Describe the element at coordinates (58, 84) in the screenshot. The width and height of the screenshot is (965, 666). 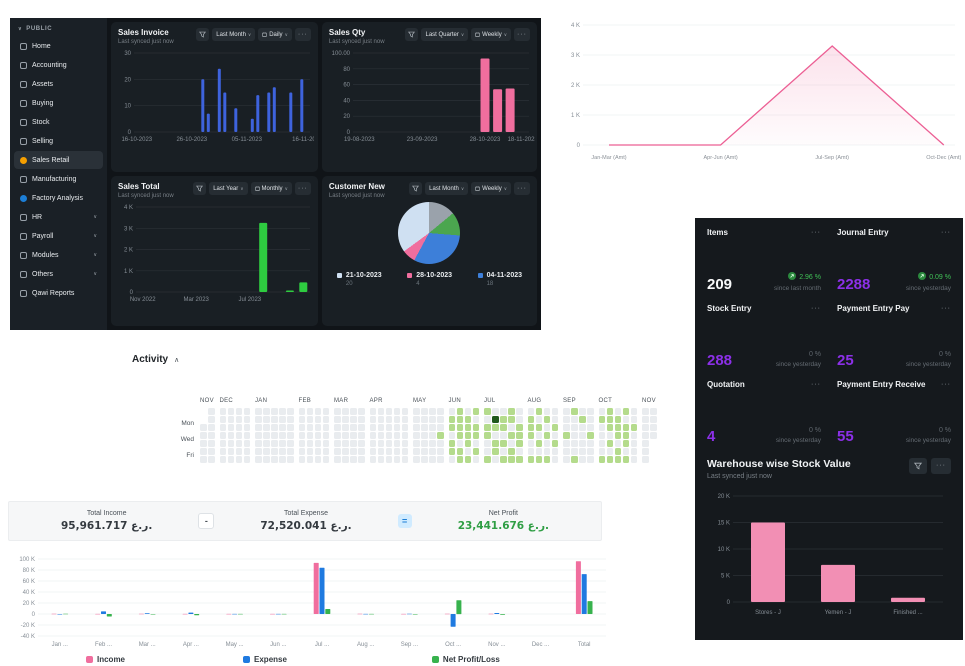
I see `sidebar-item-assets: Assets` at that location.